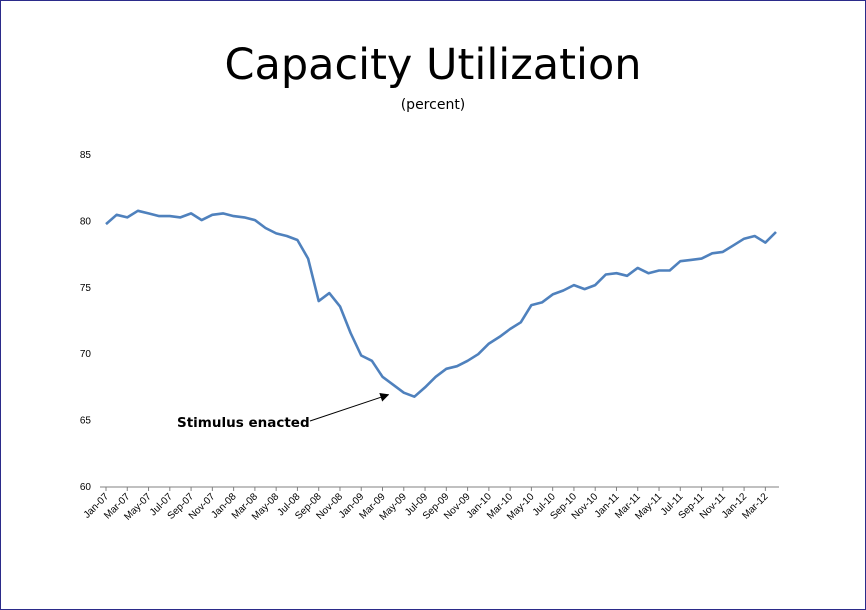 This screenshot has width=866, height=610. I want to click on chart-subtitle: (percent), so click(433, 105).